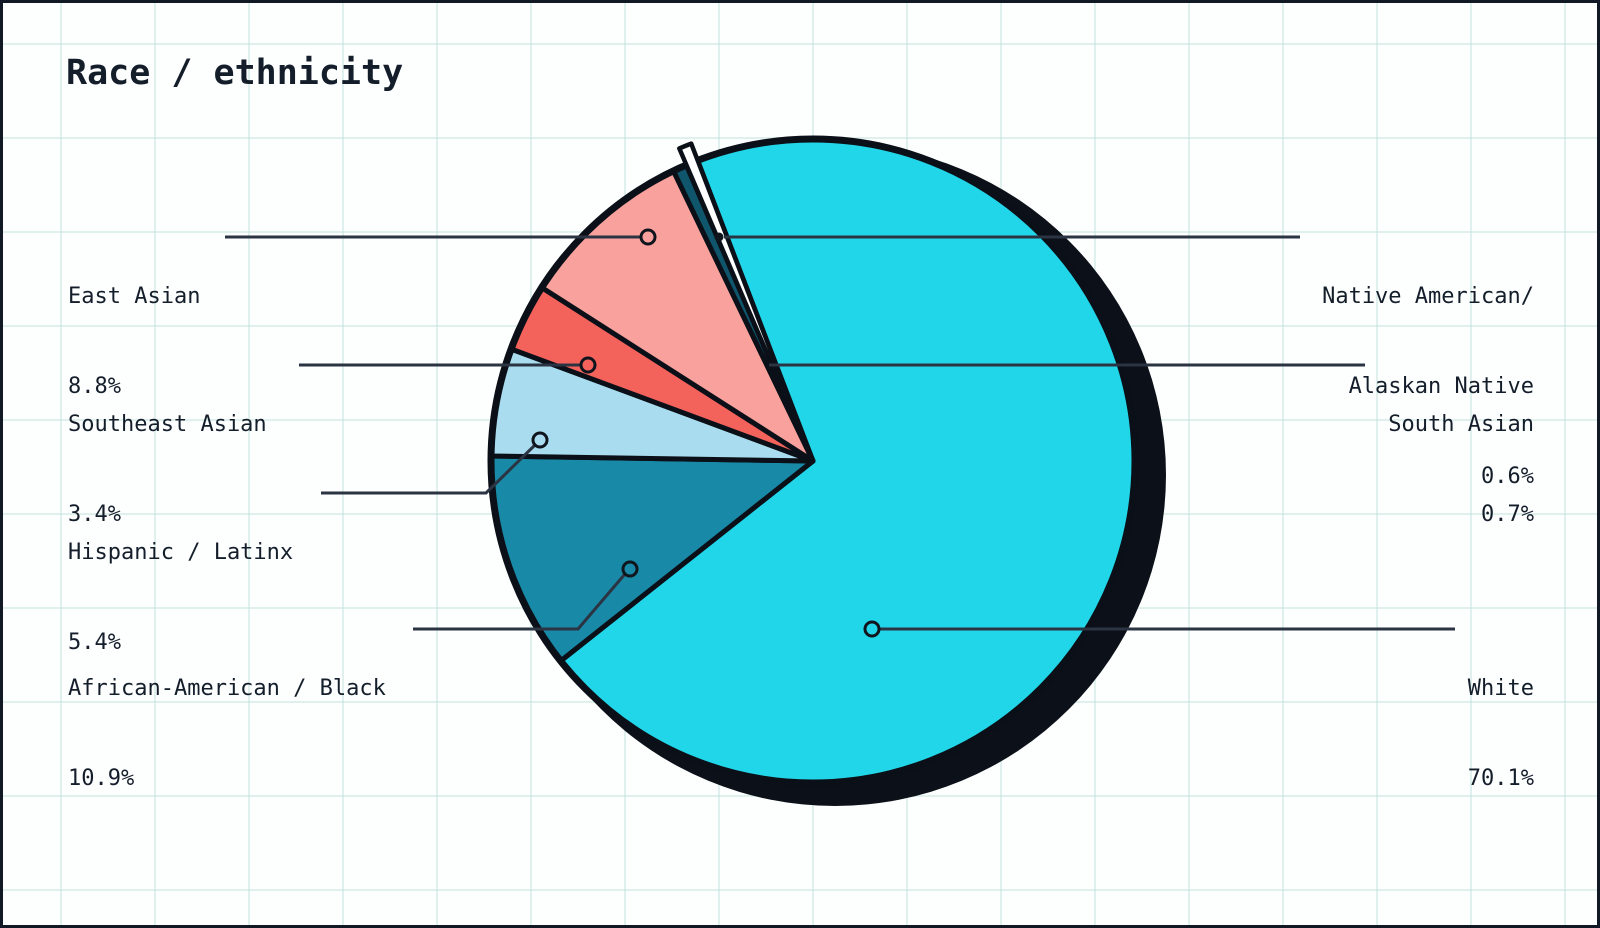  Describe the element at coordinates (181, 552) in the screenshot. I see `callout-name: Hispanic / Latinx` at that location.